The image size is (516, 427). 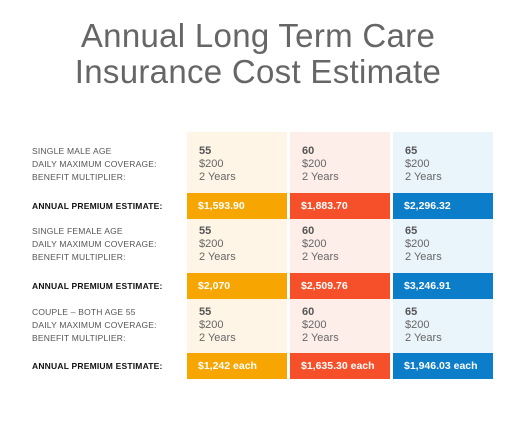 I want to click on premium-value: $2,070, so click(x=237, y=286).